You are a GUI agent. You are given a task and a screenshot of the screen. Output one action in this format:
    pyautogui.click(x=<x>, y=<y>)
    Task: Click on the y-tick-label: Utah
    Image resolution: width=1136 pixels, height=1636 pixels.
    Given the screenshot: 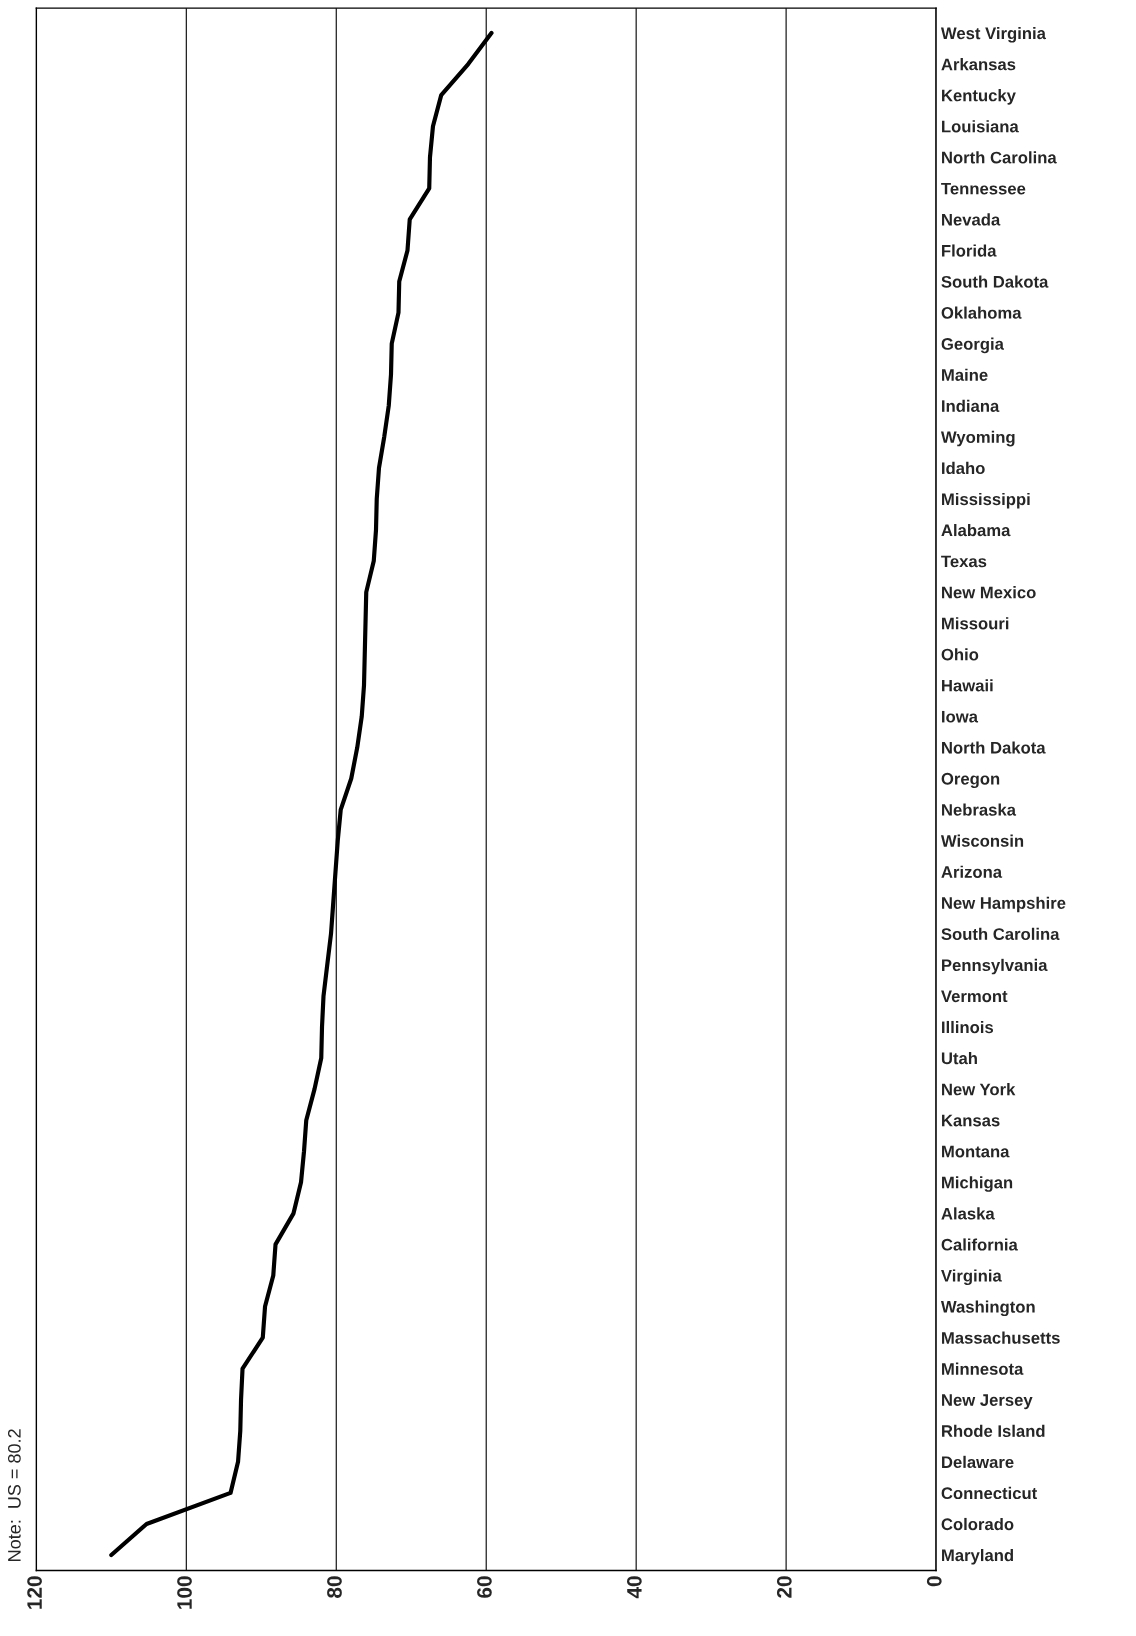 What is the action you would take?
    pyautogui.click(x=959, y=1058)
    